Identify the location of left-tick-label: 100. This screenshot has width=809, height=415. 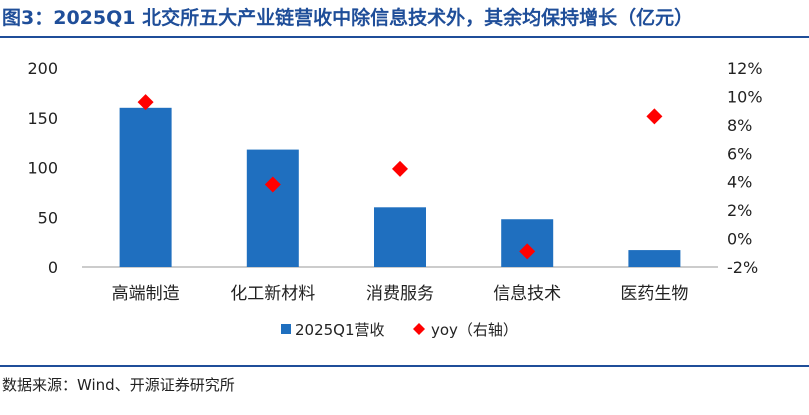
(42, 168).